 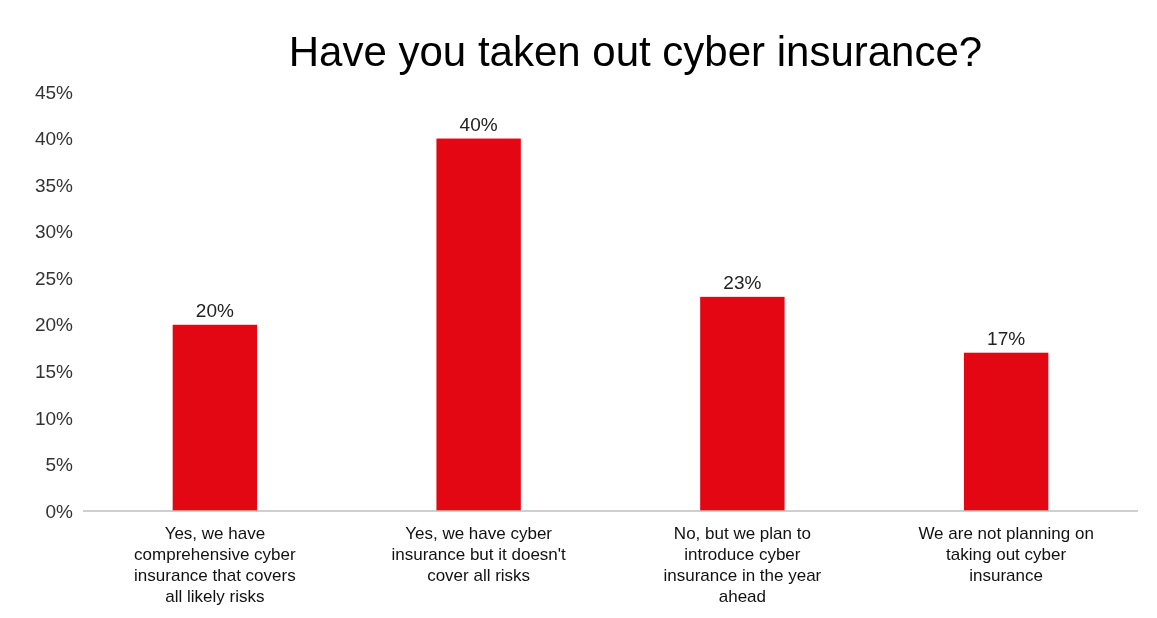 What do you see at coordinates (54, 92) in the screenshot?
I see `y-tick-label: 45%` at bounding box center [54, 92].